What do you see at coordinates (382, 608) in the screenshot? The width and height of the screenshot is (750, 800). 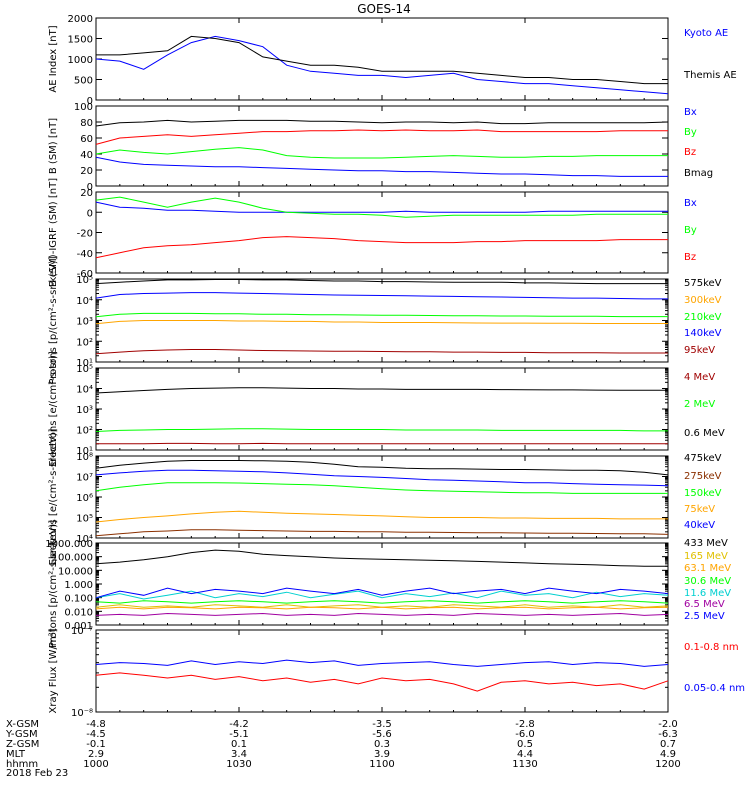 I see `series-line-63-1-mev` at bounding box center [382, 608].